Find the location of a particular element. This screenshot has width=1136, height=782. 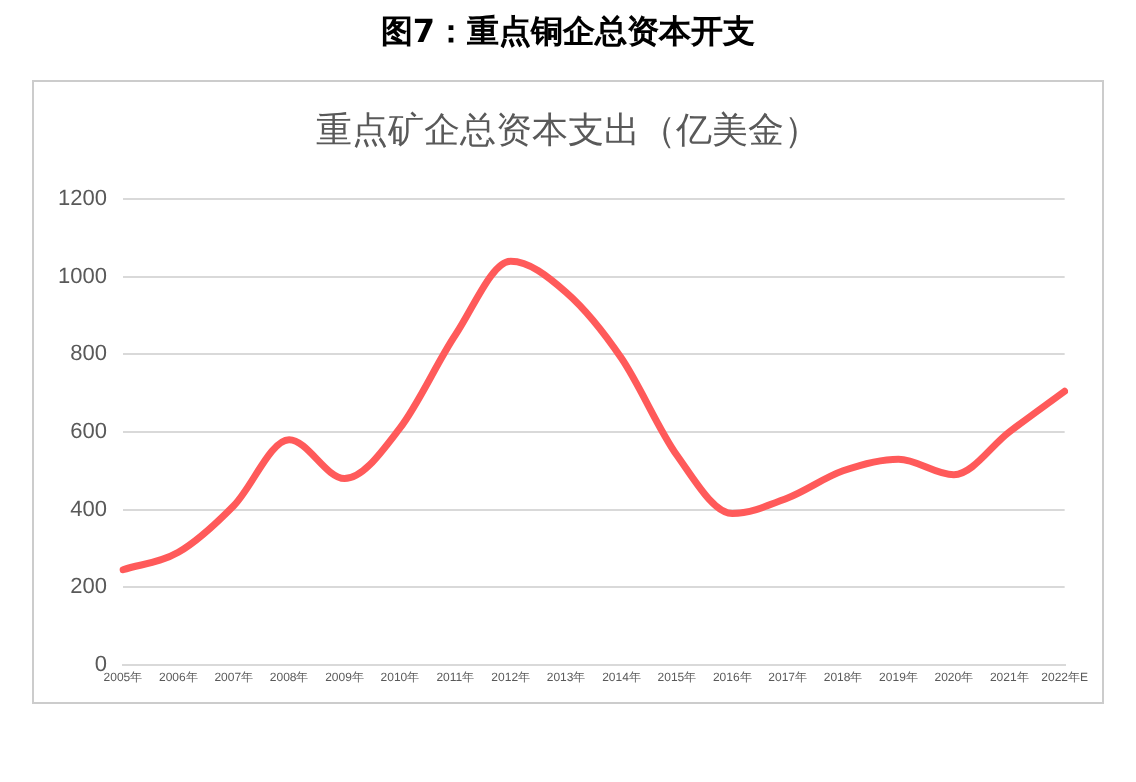

y-tick-label: 400 is located at coordinates (88, 509).